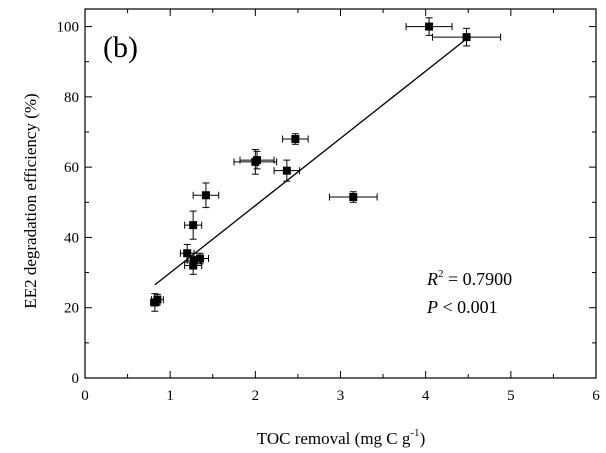 The image size is (606, 453). What do you see at coordinates (256, 396) in the screenshot?
I see `x-tick-label: 2` at bounding box center [256, 396].